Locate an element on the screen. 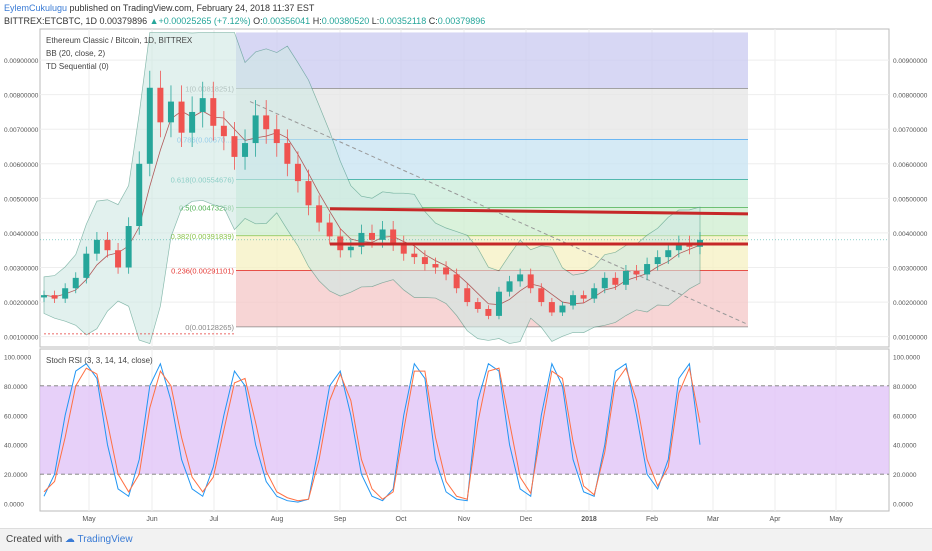  up-arrow-icon: ▲ is located at coordinates (154, 21).